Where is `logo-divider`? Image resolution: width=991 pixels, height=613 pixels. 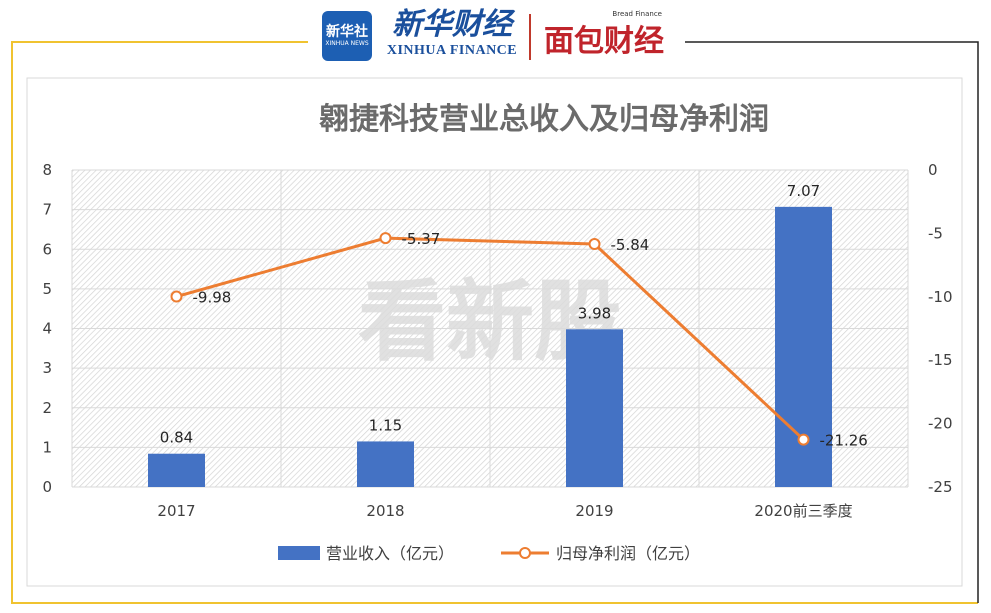
logo-divider is located at coordinates (530, 37).